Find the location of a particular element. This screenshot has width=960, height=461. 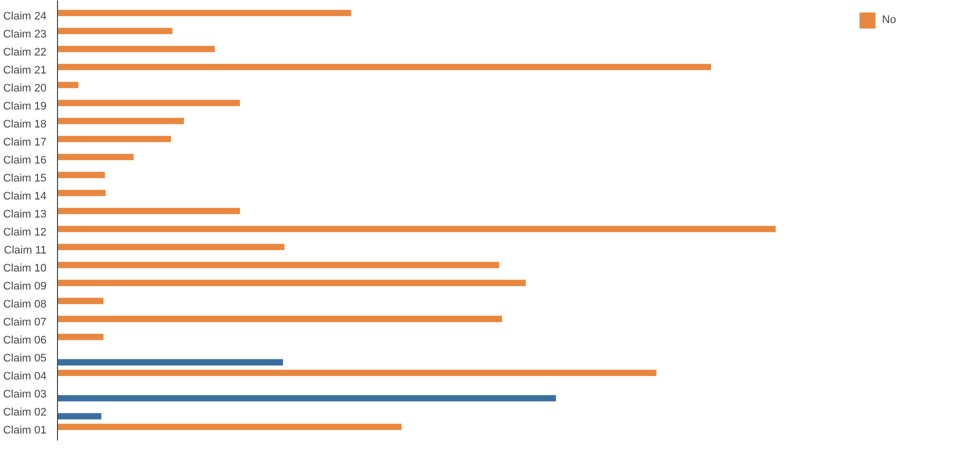

y-tick-label: Claim 12 is located at coordinates (24, 232).